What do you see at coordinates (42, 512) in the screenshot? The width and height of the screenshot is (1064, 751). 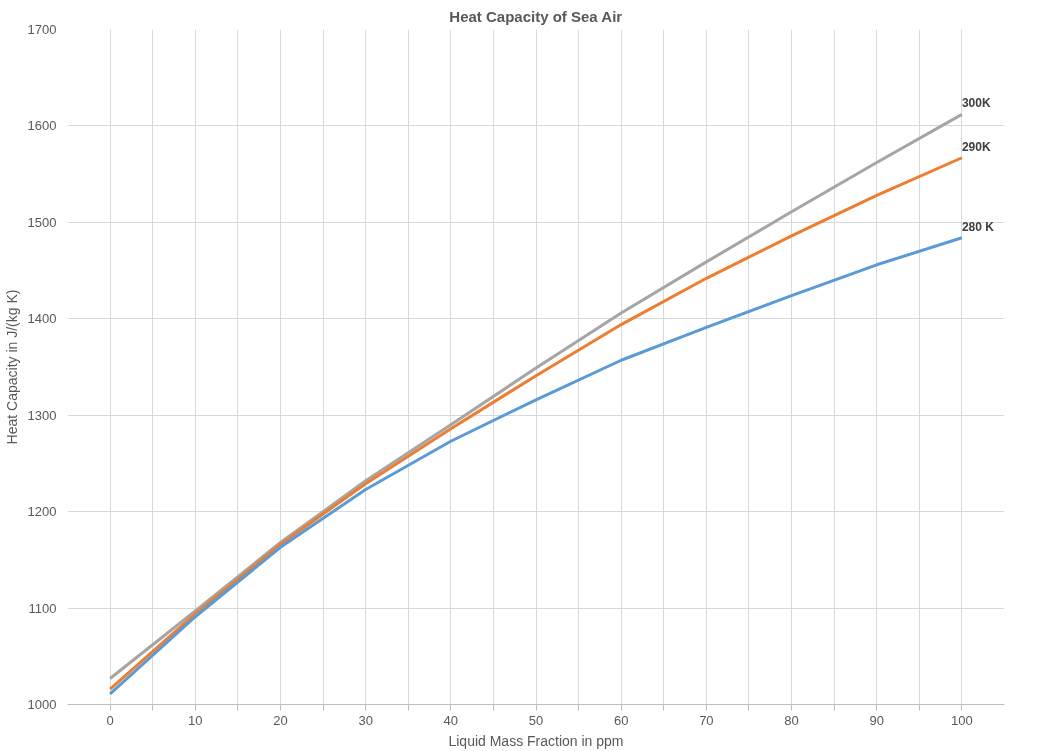 I see `y-tick-label: 1200` at bounding box center [42, 512].